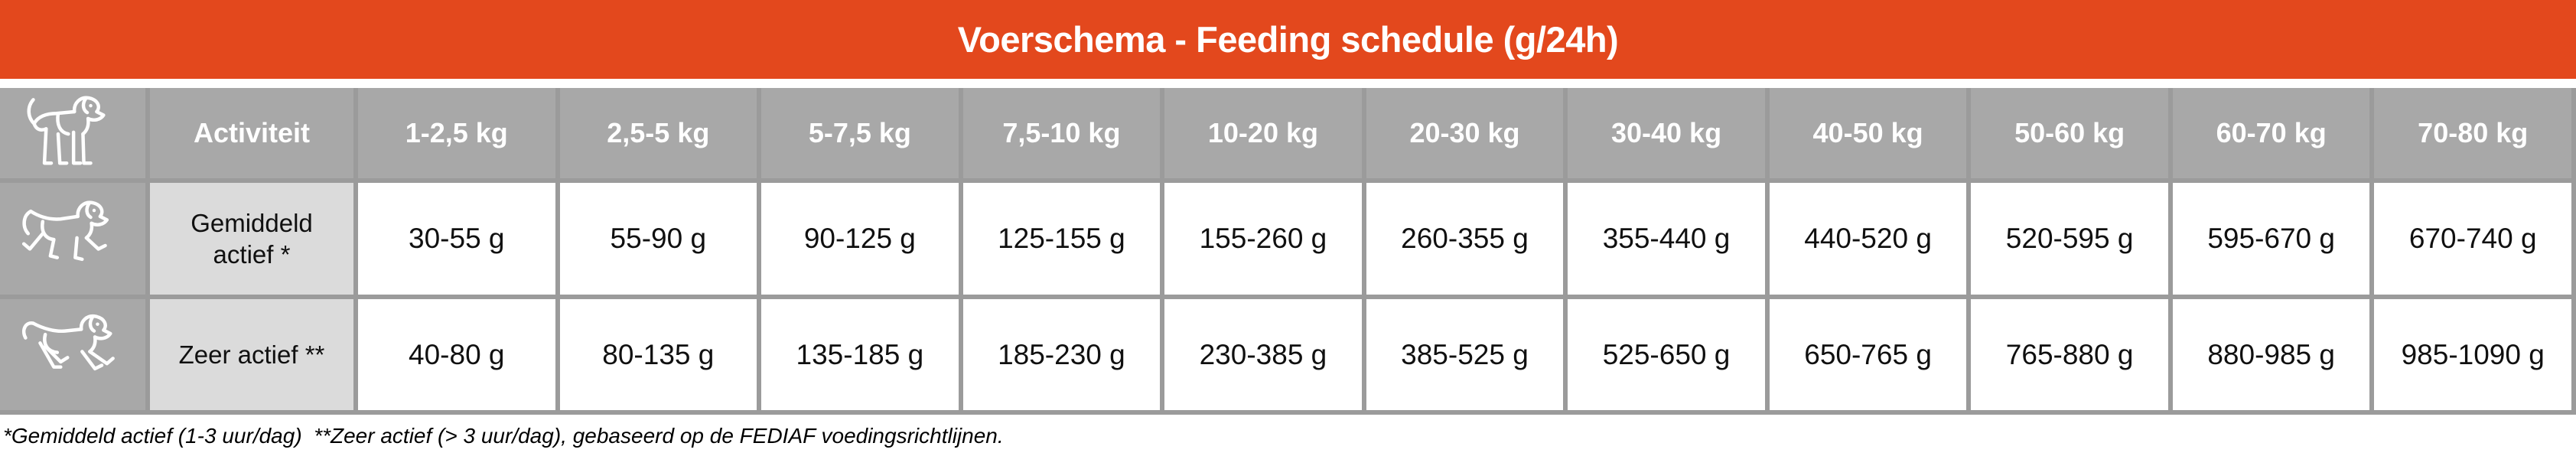 The height and width of the screenshot is (456, 2576). What do you see at coordinates (658, 239) in the screenshot?
I see `value-cell-average-2: 55-90 g` at bounding box center [658, 239].